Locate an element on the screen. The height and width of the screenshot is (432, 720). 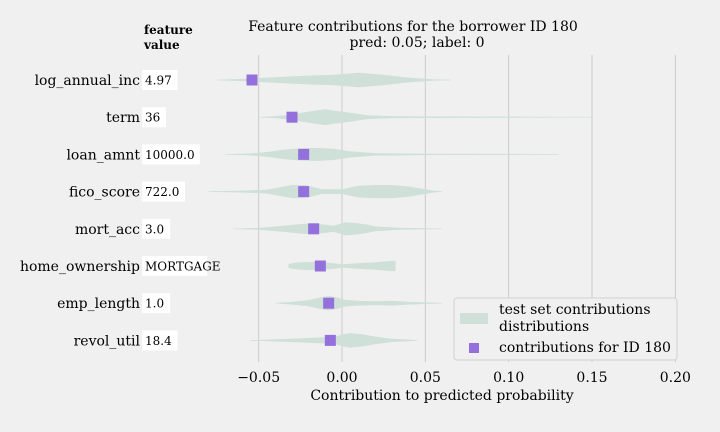
feature-value-label: 18.4 is located at coordinates (158, 341).